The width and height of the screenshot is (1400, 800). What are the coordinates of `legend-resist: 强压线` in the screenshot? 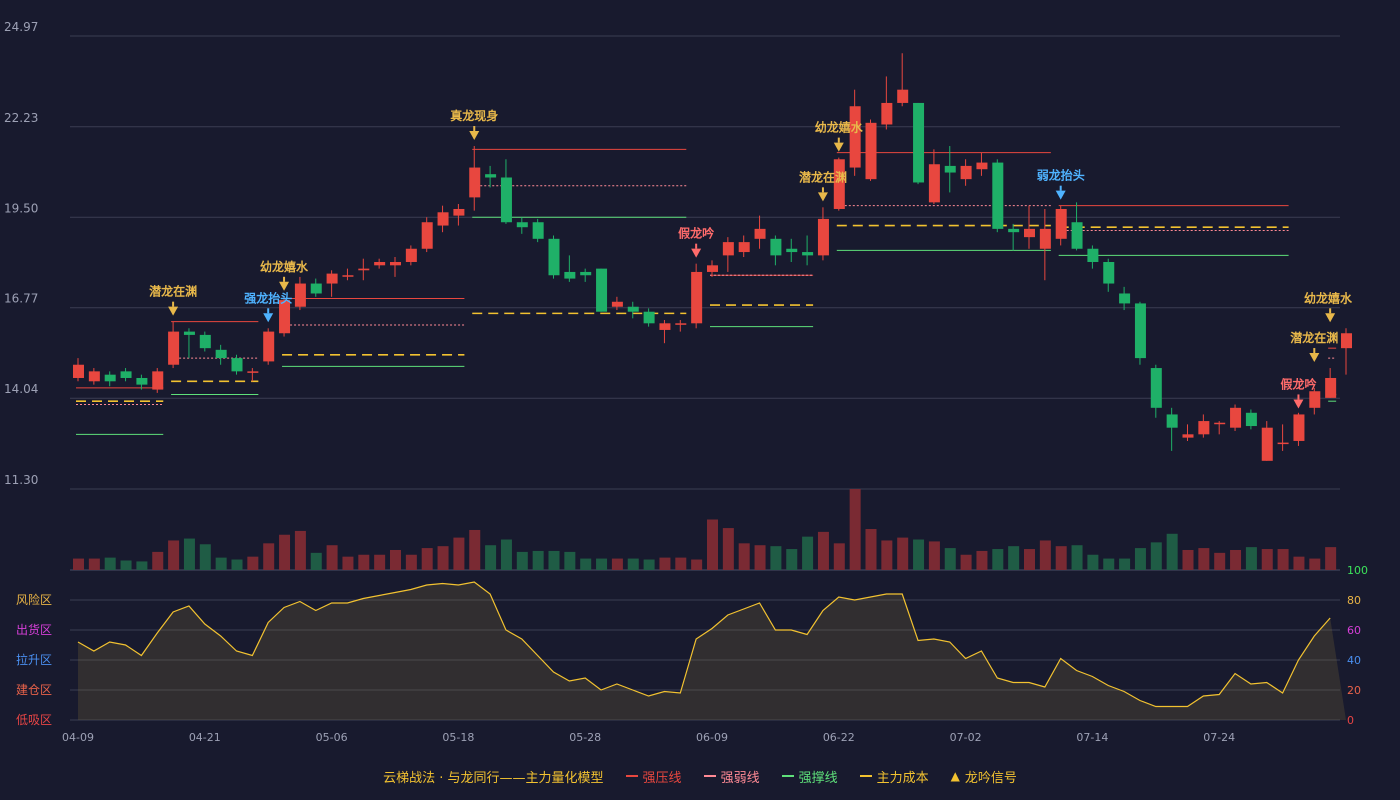 It's located at (653, 776).